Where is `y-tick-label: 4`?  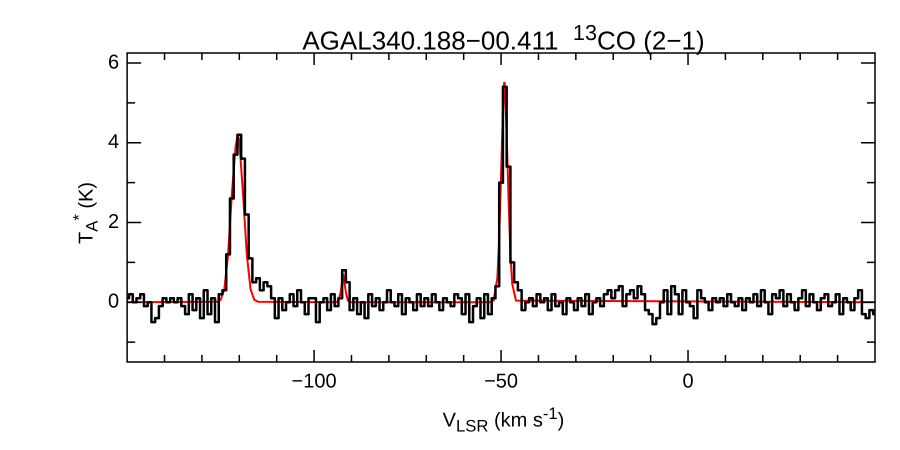
y-tick-label: 4 is located at coordinates (114, 142).